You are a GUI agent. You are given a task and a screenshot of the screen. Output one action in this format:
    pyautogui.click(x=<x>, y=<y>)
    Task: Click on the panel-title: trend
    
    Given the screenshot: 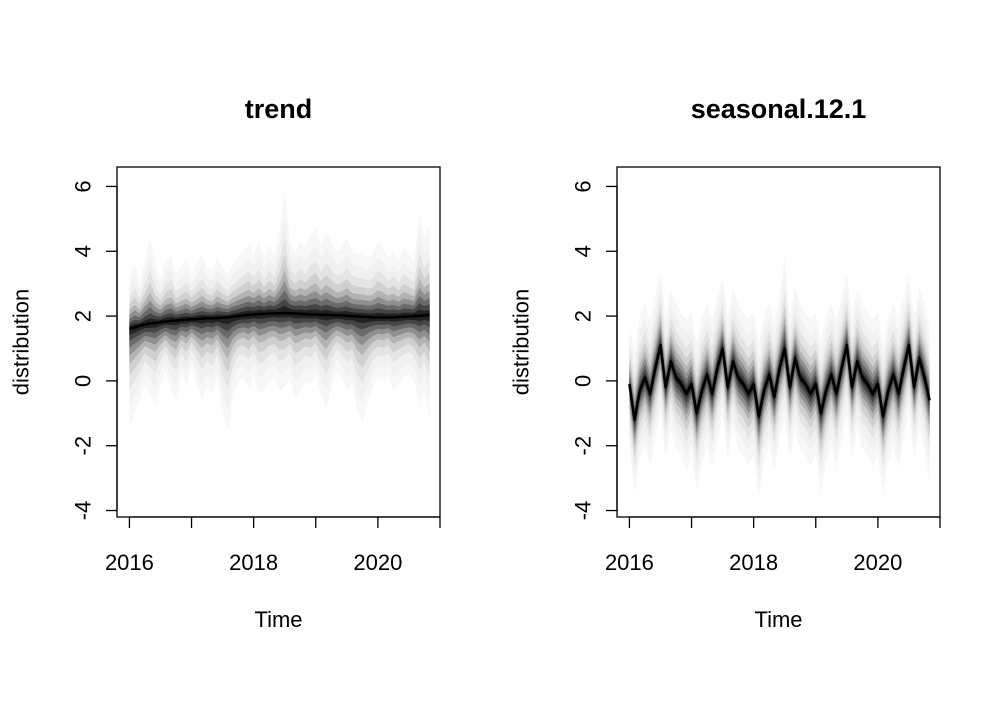 What is the action you would take?
    pyautogui.click(x=279, y=109)
    